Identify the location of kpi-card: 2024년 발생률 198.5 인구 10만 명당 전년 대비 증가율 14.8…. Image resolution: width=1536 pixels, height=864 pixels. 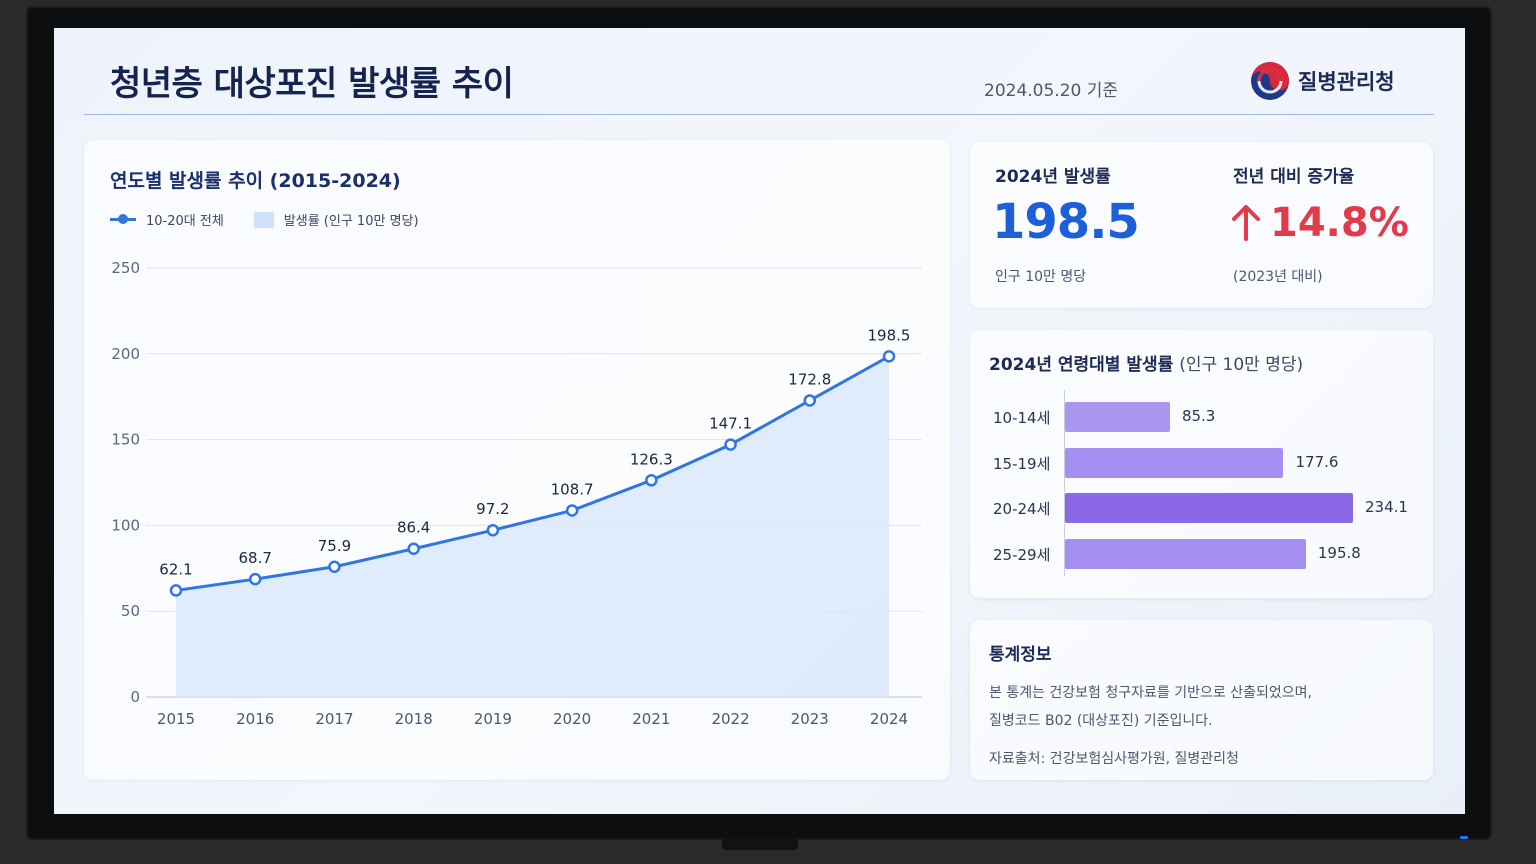
(1201, 225).